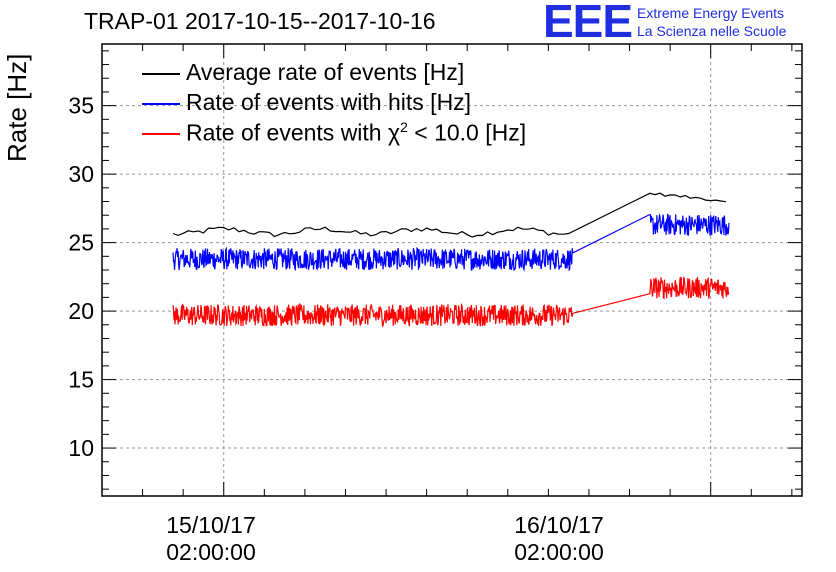  What do you see at coordinates (712, 31) in the screenshot?
I see `logo-line-2: La Scienza nelle Scuole` at bounding box center [712, 31].